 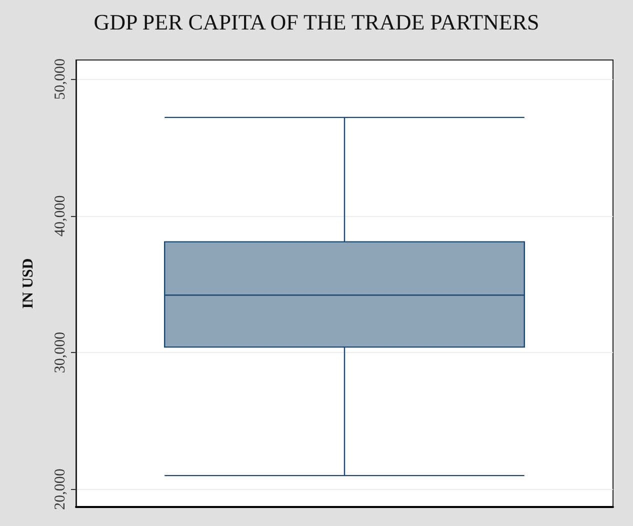 I want to click on chart-title: GDP PER CAPITA OF THE TRADE PARTNERS, so click(x=317, y=22).